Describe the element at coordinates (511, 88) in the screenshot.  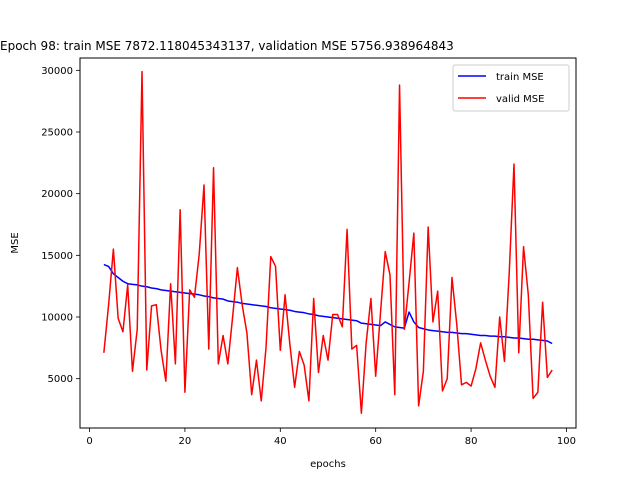
I see `legend: train MSE valid MSE` at that location.